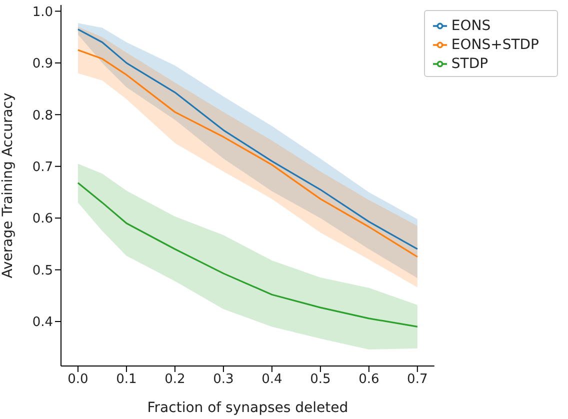 The width and height of the screenshot is (568, 419). I want to click on y-axis-title: Average Training Accuracy, so click(8, 185).